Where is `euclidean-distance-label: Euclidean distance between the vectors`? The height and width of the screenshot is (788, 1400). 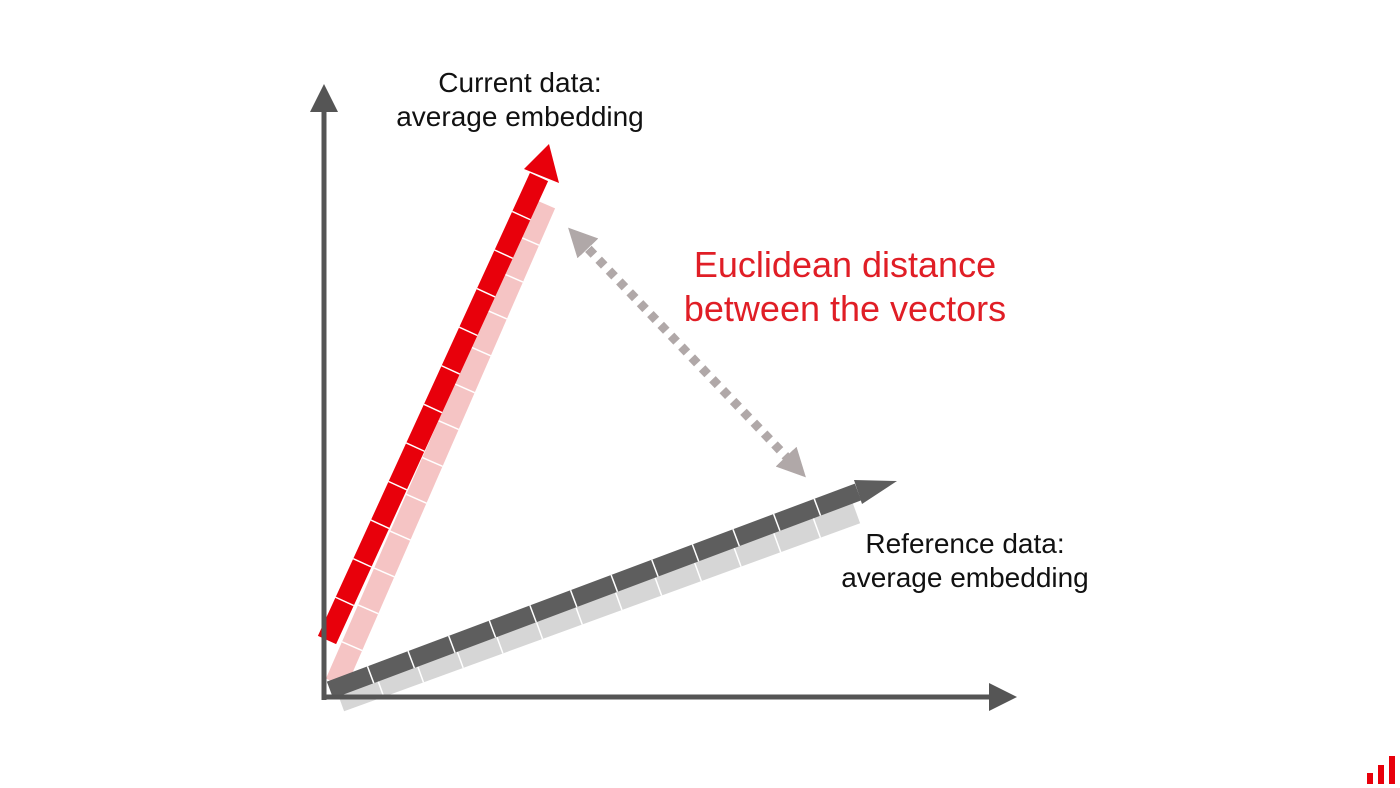 euclidean-distance-label: Euclidean distance between the vectors is located at coordinates (845, 287).